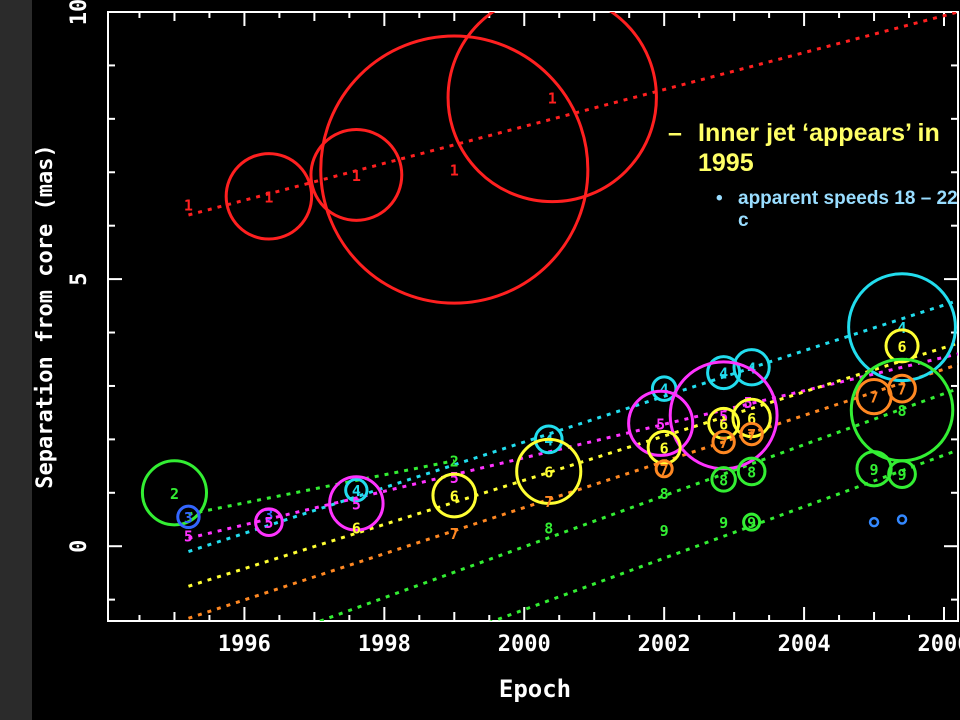 This screenshot has height=720, width=960. What do you see at coordinates (524, 644) in the screenshot?
I see `x-tick-label: 2000` at bounding box center [524, 644].